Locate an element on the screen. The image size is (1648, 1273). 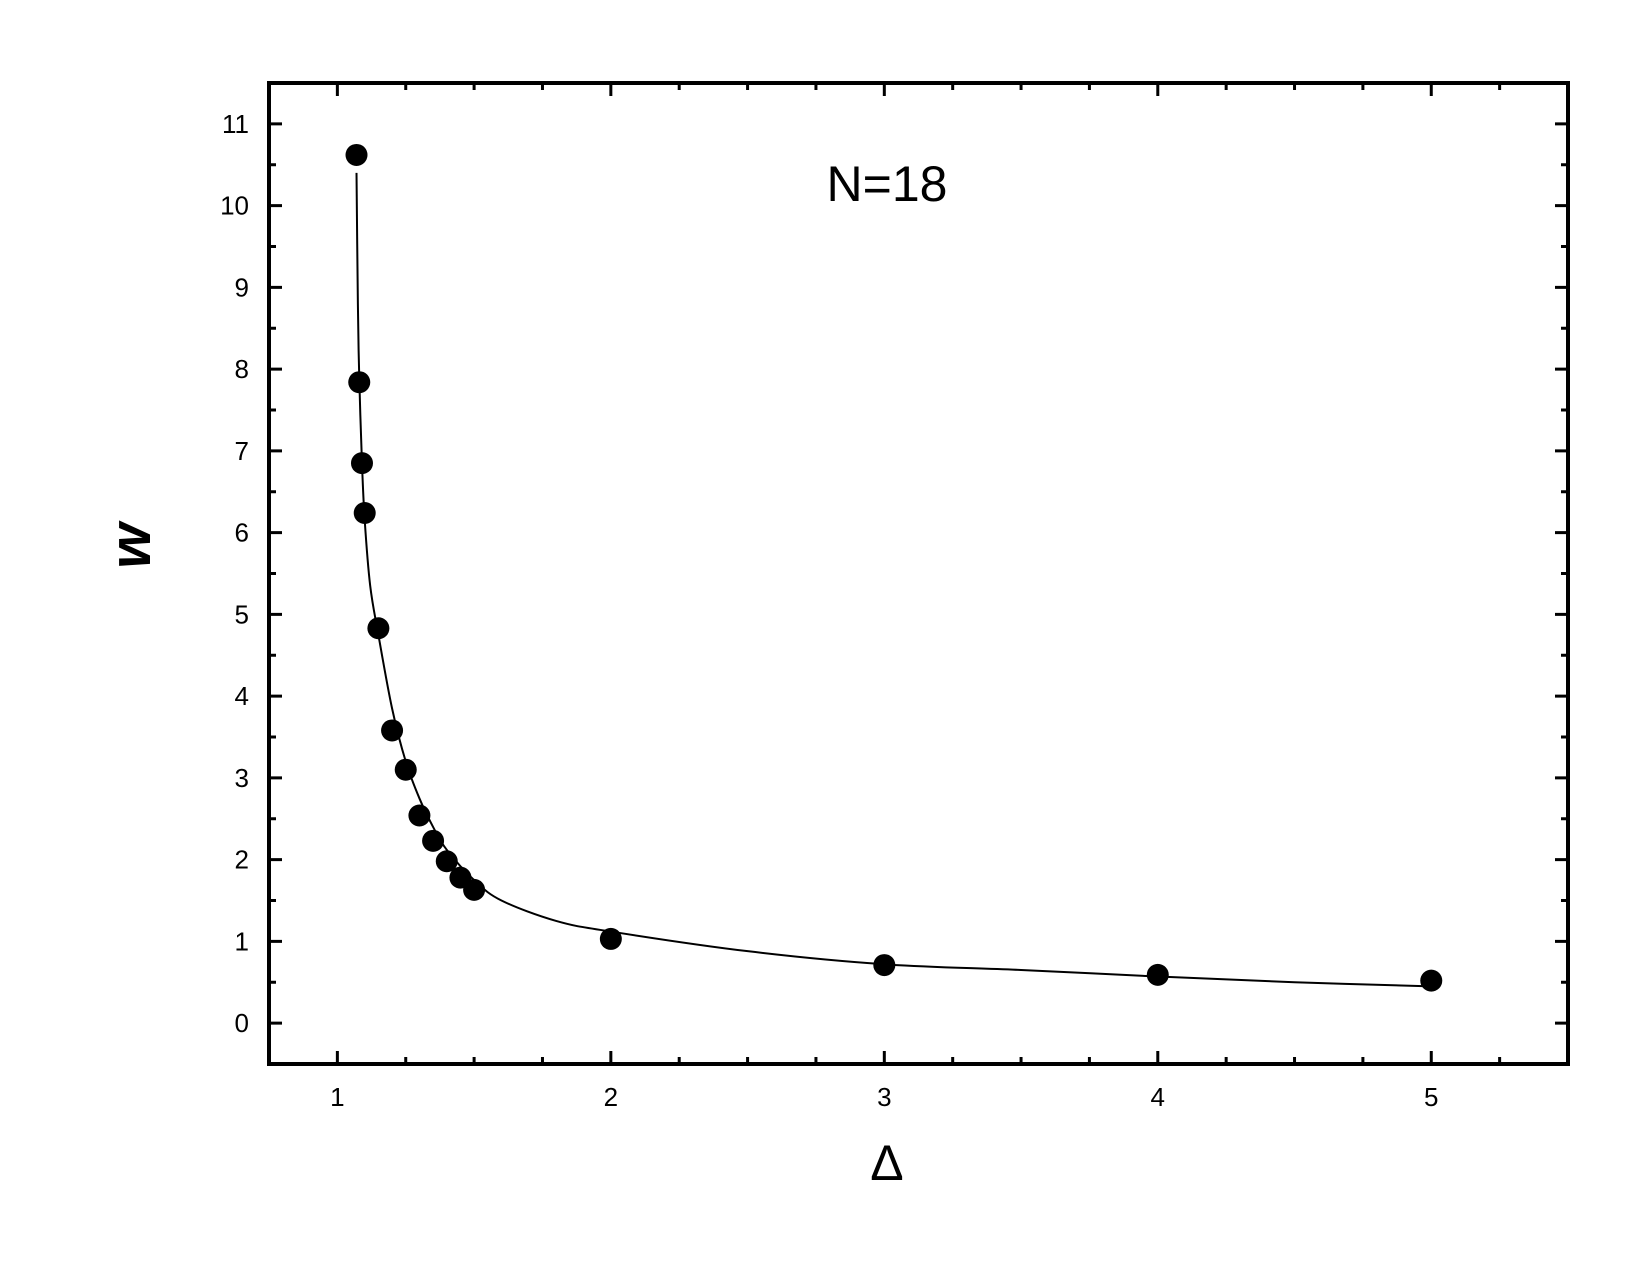
x-axis-title: Δ is located at coordinates (886, 1163).